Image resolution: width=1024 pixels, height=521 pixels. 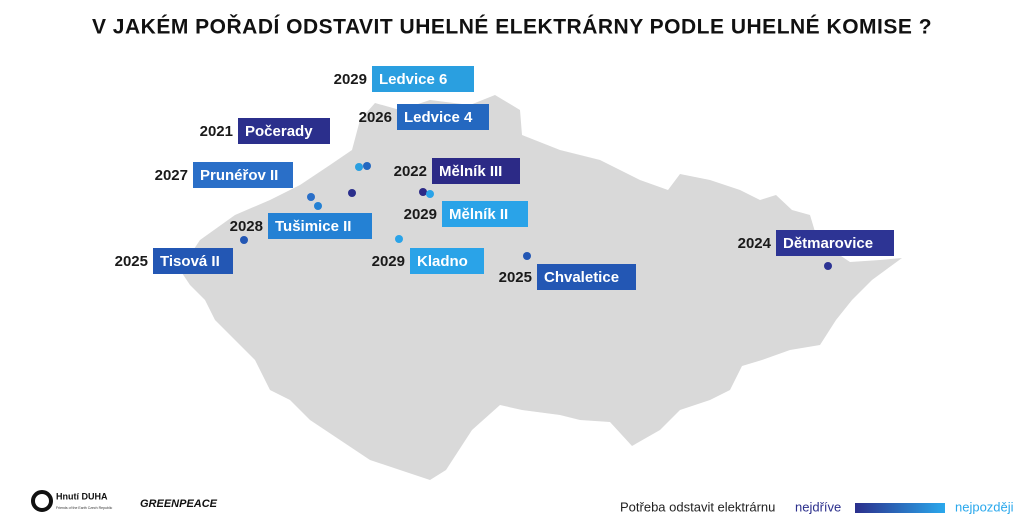 I want to click on greenpeace-logo: GREENPEACE, so click(x=179, y=504).